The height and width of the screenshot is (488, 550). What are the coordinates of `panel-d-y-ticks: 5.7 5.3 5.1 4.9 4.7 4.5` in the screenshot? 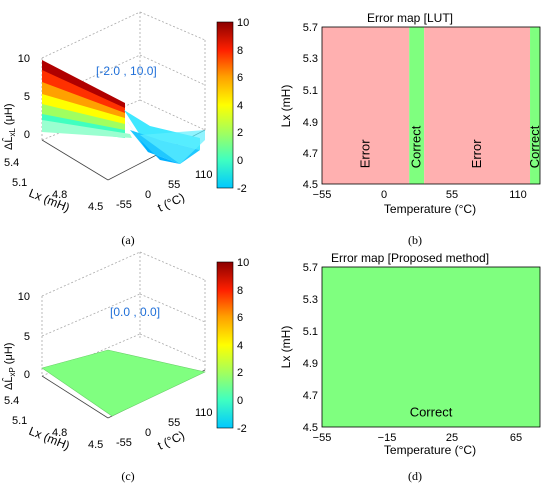 It's located at (310, 348).